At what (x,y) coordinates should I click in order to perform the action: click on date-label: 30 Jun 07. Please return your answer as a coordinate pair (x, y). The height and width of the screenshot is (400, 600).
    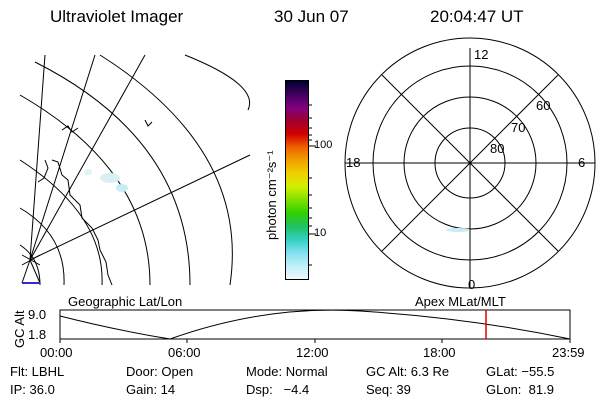
    Looking at the image, I should click on (311, 16).